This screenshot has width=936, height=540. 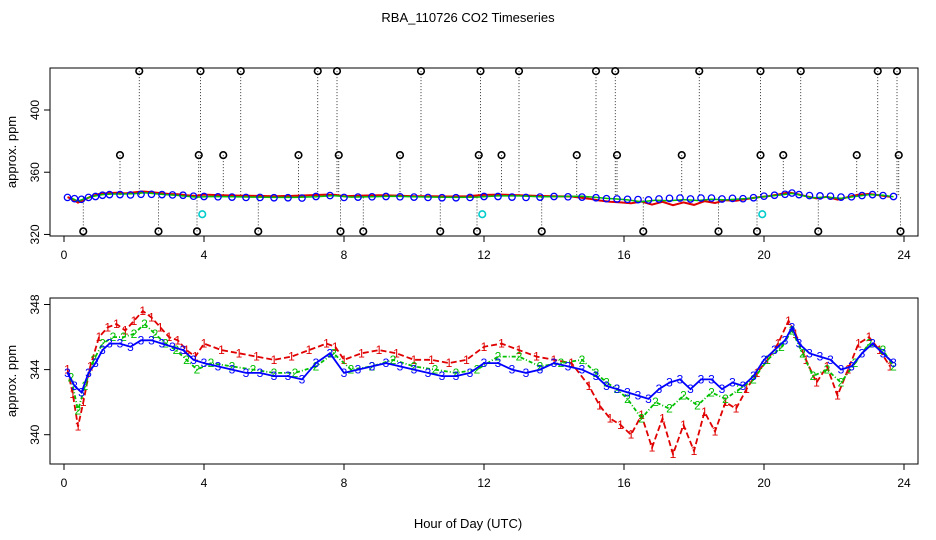 I want to click on chart-title: RBA_110726 CO2 Timeseries, so click(x=468, y=17).